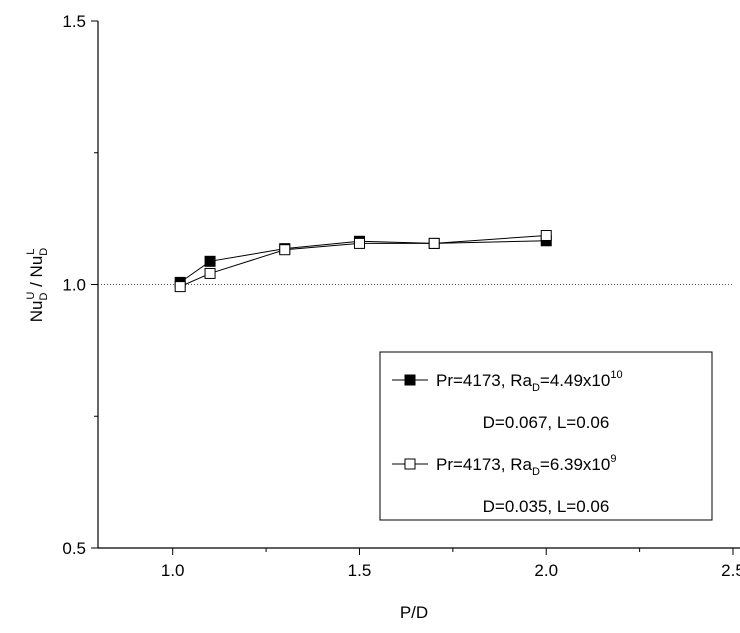  I want to click on y-tick-label: 0.5, so click(74, 548).